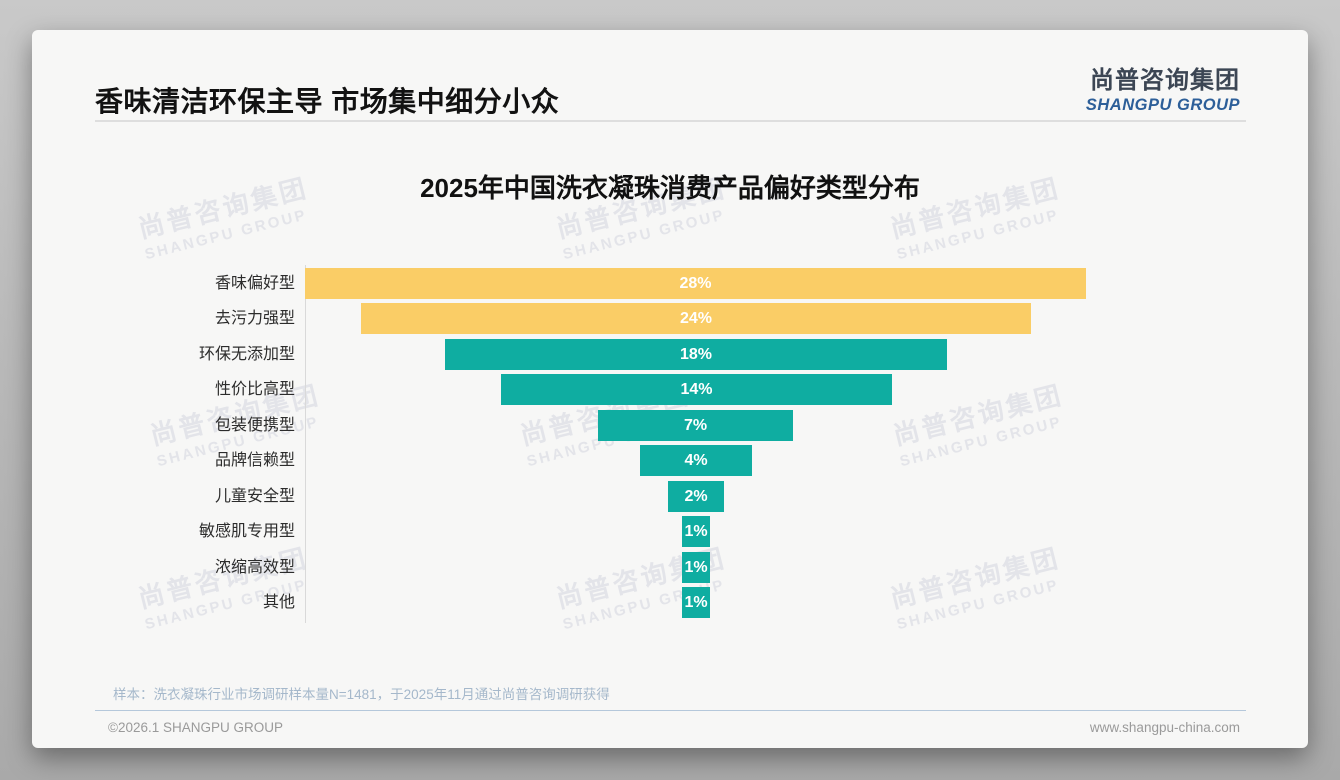  What do you see at coordinates (246, 531) in the screenshot?
I see `category-label: 敏感肌专用型` at bounding box center [246, 531].